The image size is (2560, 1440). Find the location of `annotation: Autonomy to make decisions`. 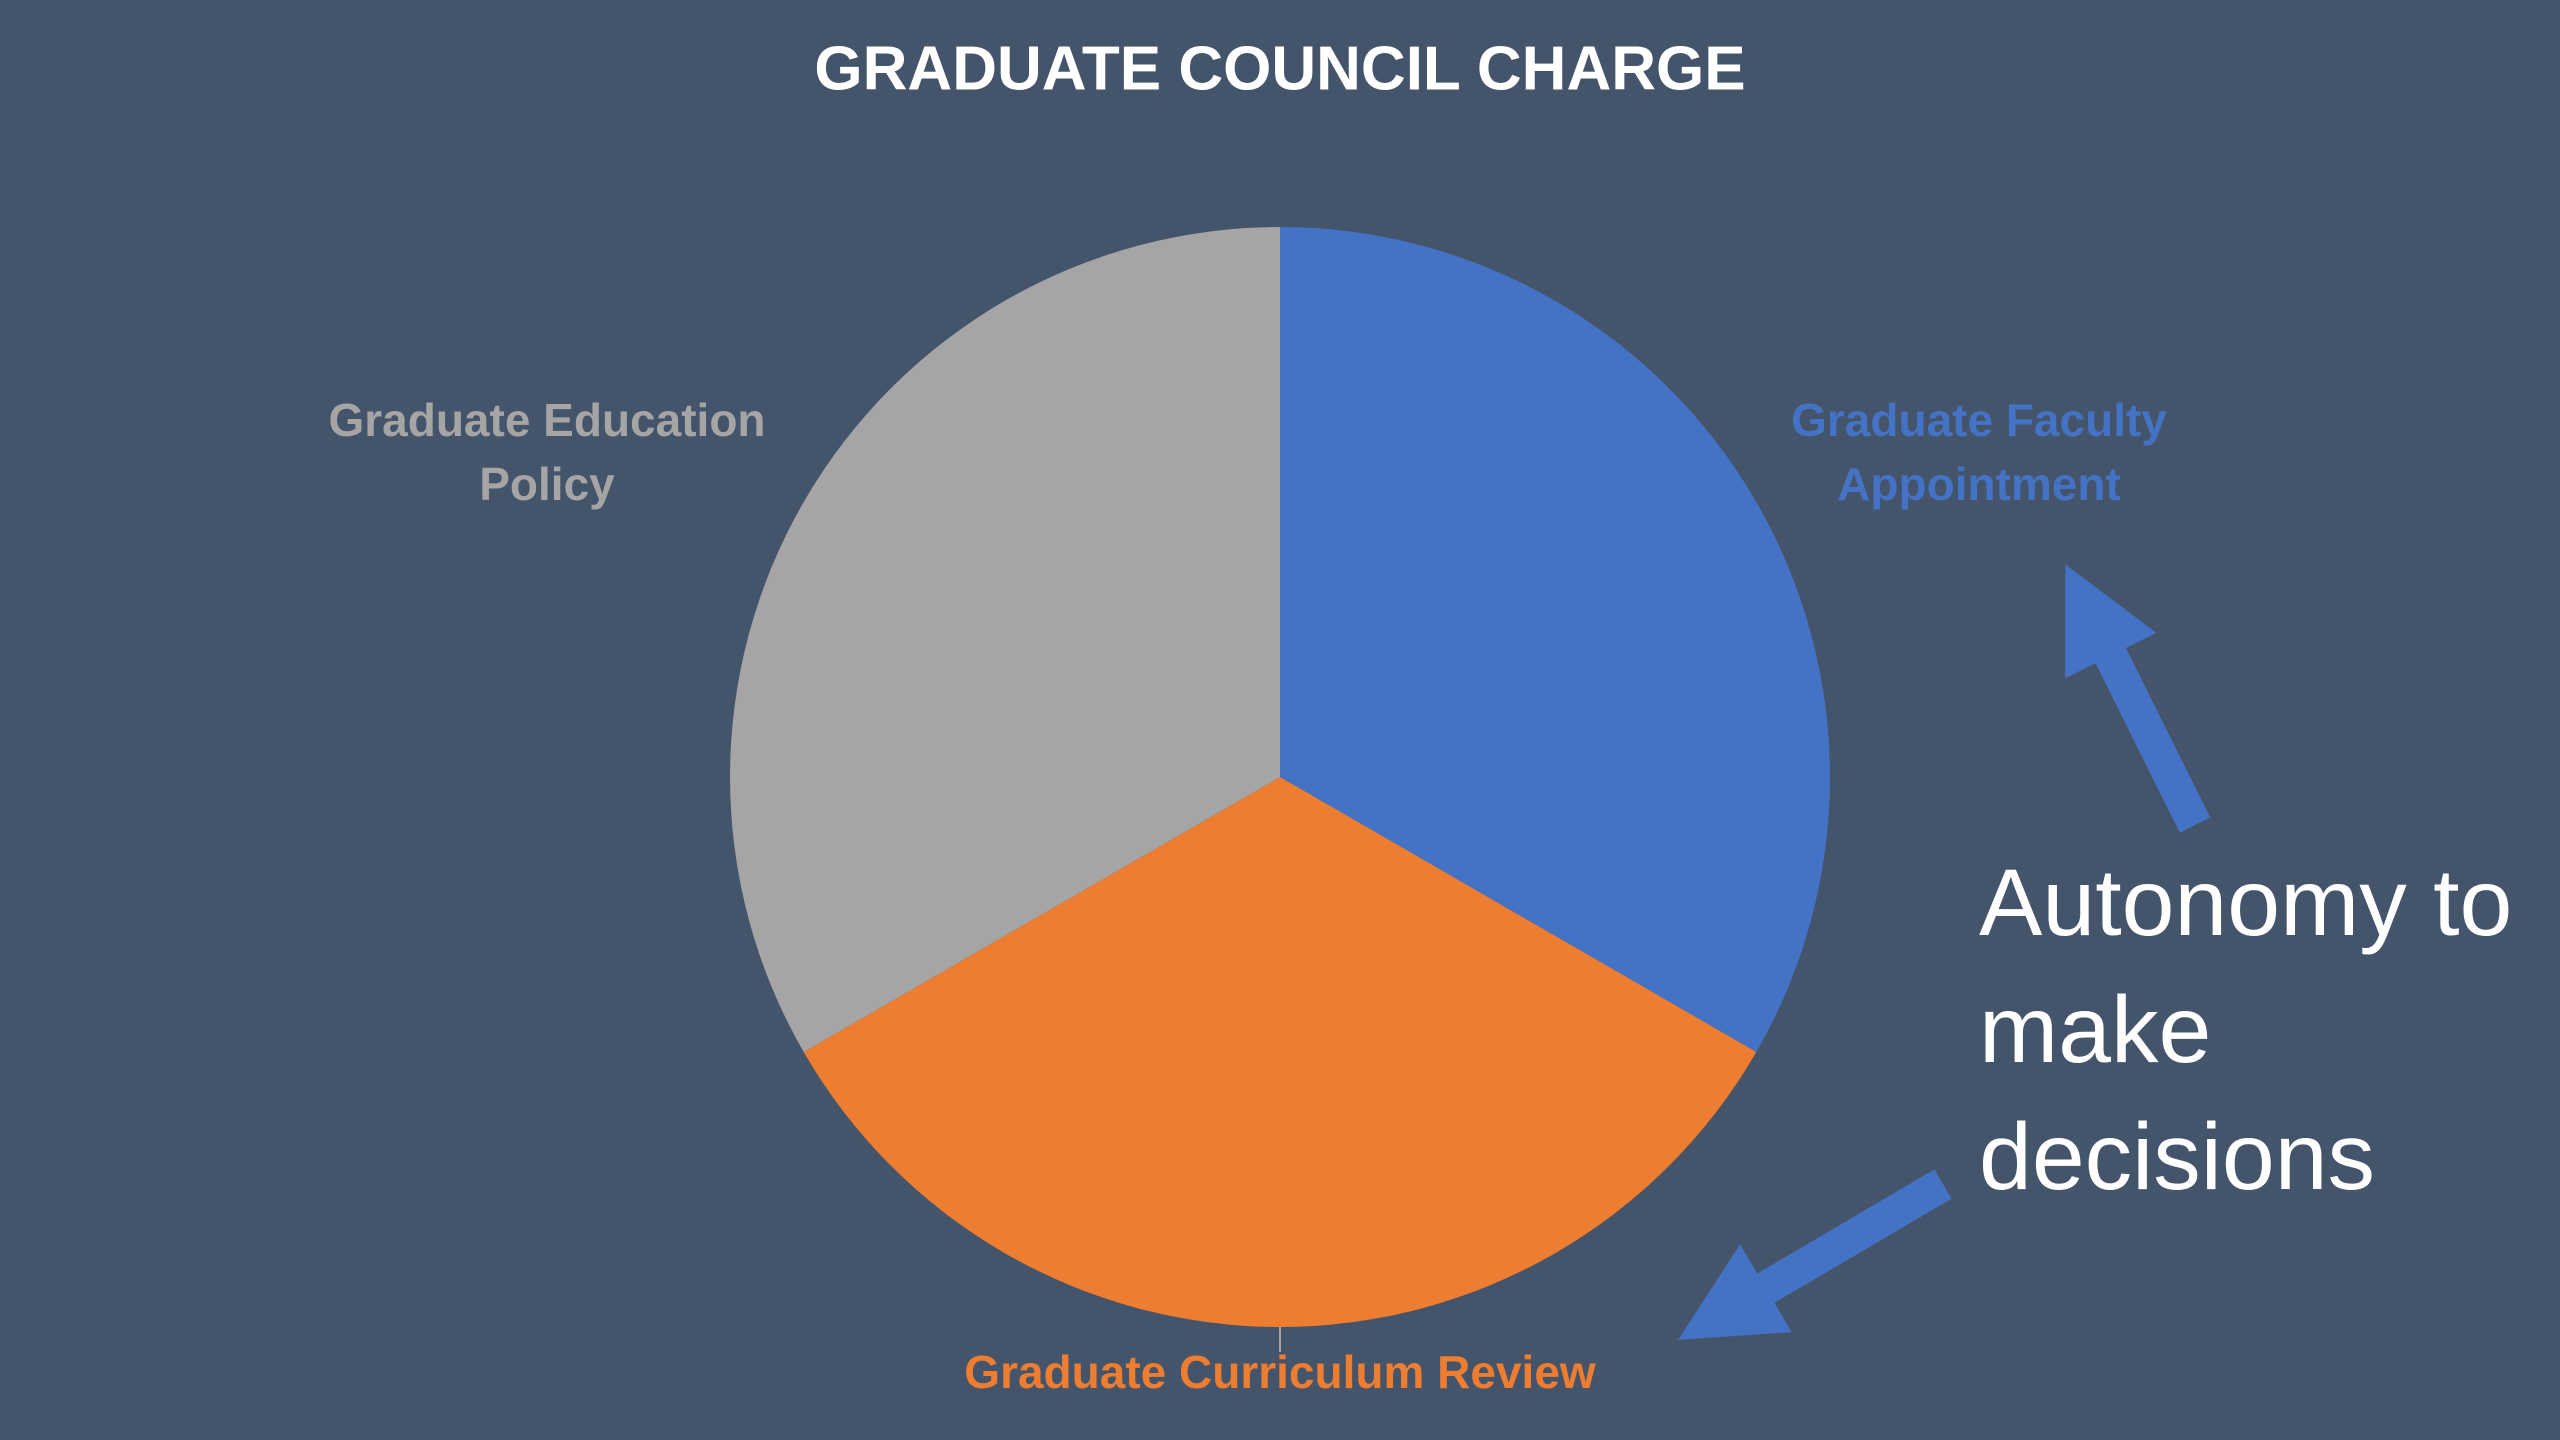

annotation: Autonomy to make decisions is located at coordinates (2246, 1030).